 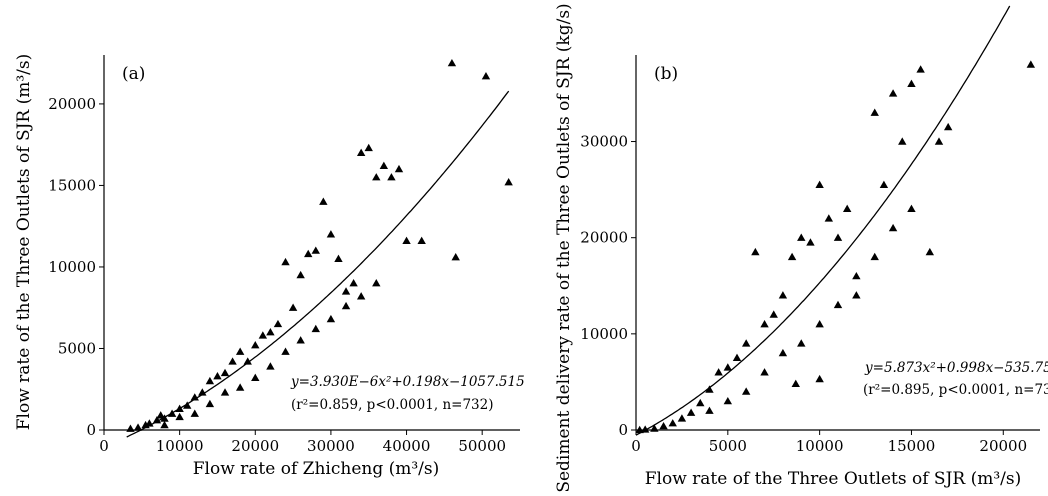 What do you see at coordinates (604, 142) in the screenshot?
I see `y-tick-label: 30000` at bounding box center [604, 142].